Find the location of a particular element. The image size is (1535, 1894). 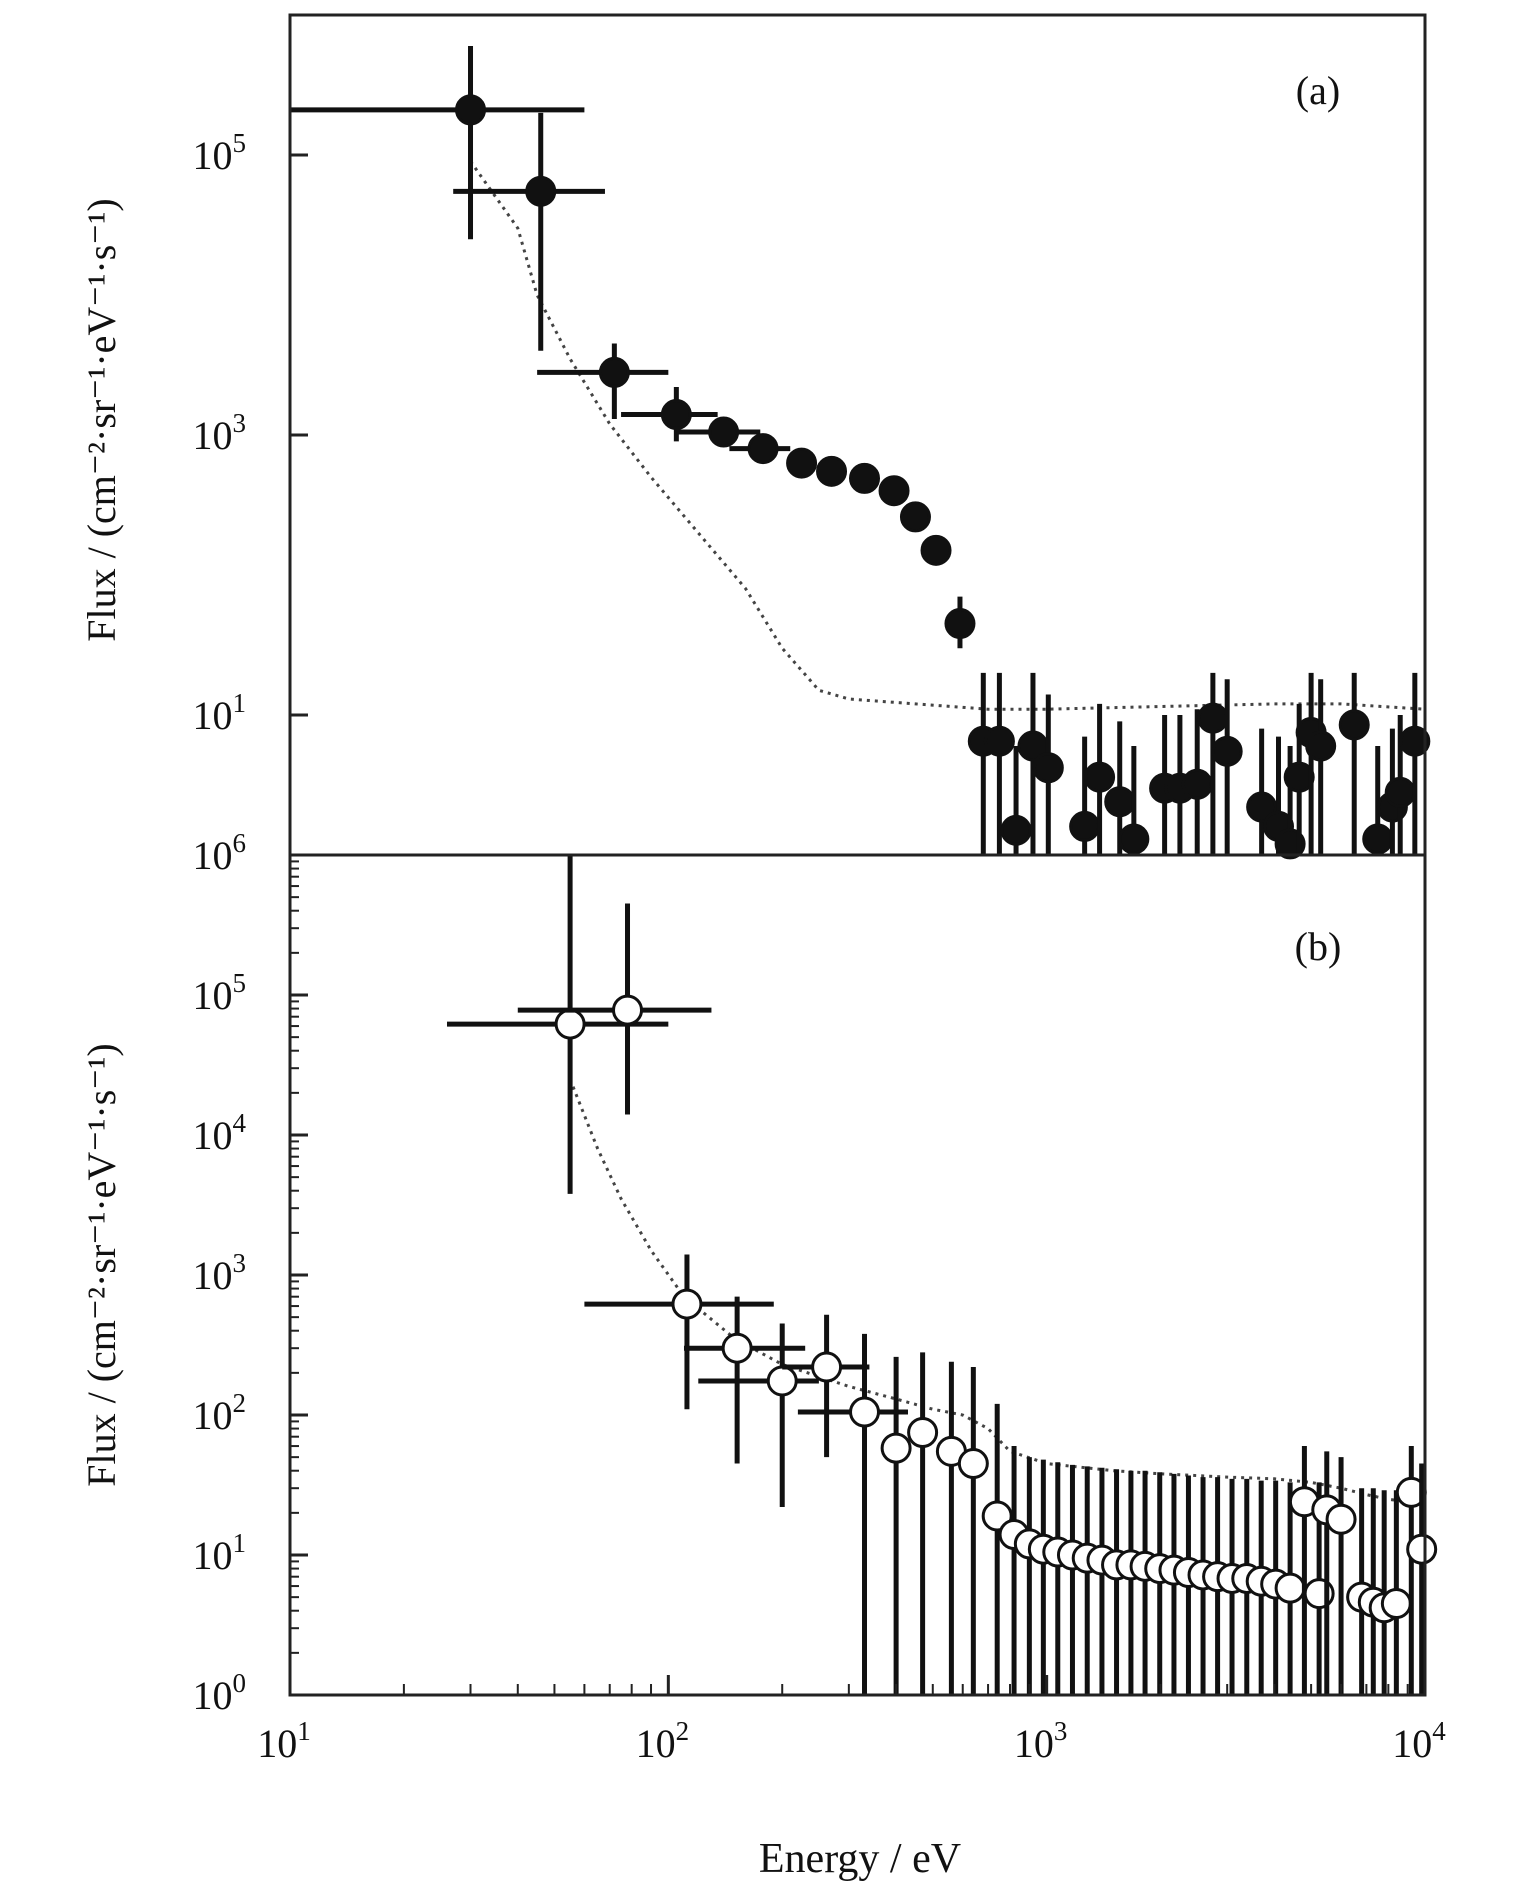

y-tick-label-b-0: 10⁰ is located at coordinates (220, 1693).